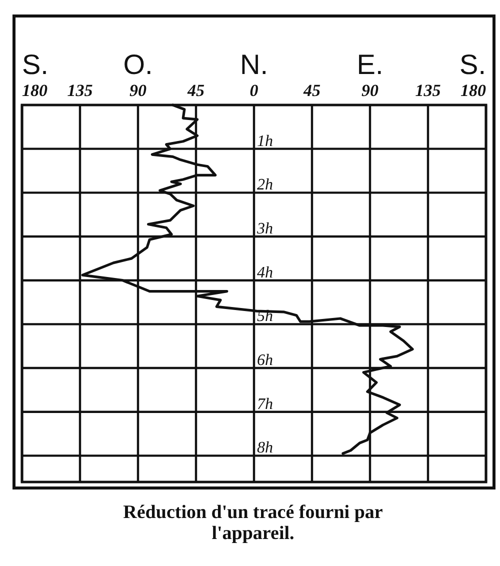 This screenshot has height=566, width=500. Describe the element at coordinates (264, 229) in the screenshot. I see `y-tick-label: 3h` at that location.